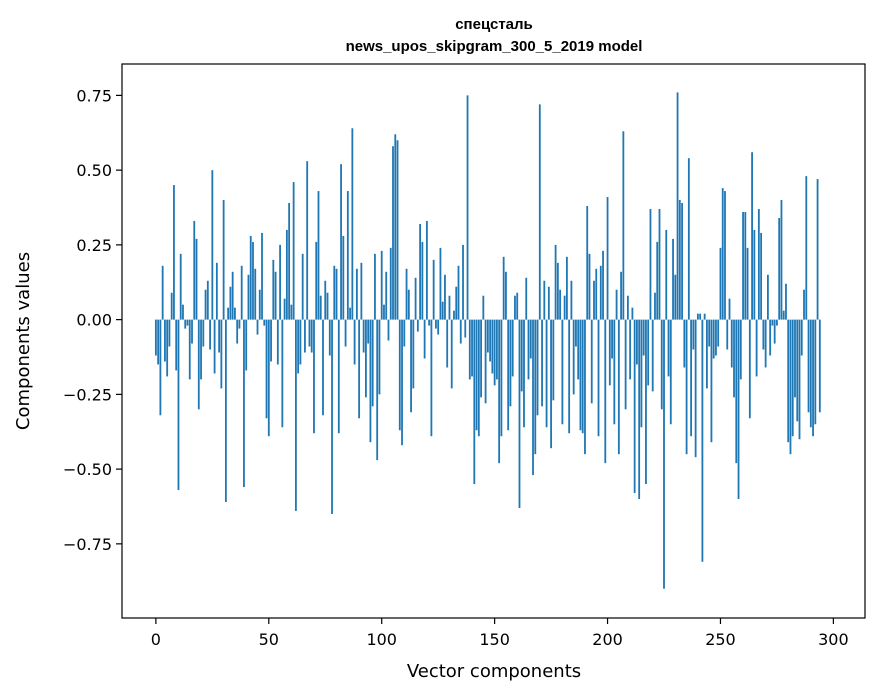 Image resolution: width=880 pixels, height=696 pixels. What do you see at coordinates (381, 639) in the screenshot?
I see `x-tick-label: 100` at bounding box center [381, 639].